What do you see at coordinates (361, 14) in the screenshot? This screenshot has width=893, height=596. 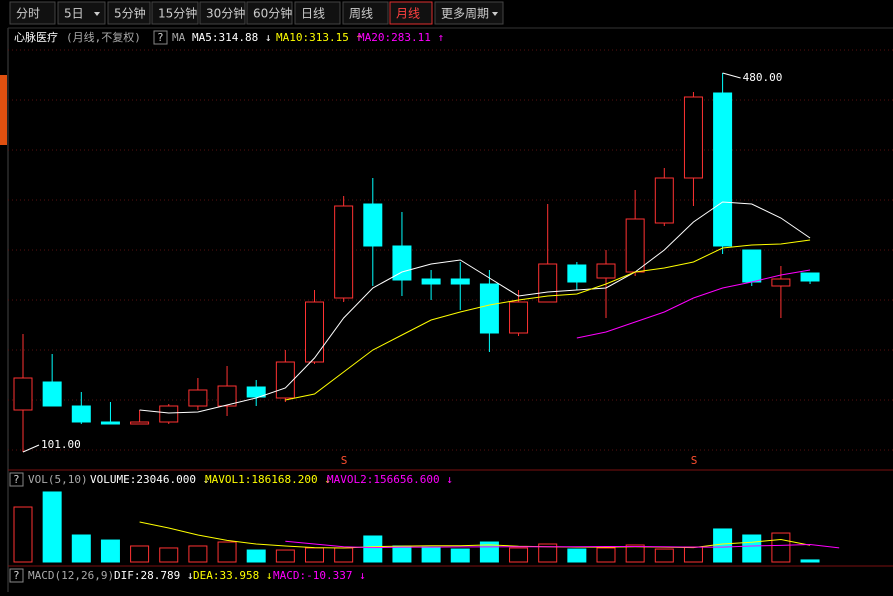 I see `tab-label: 周线` at bounding box center [361, 14].